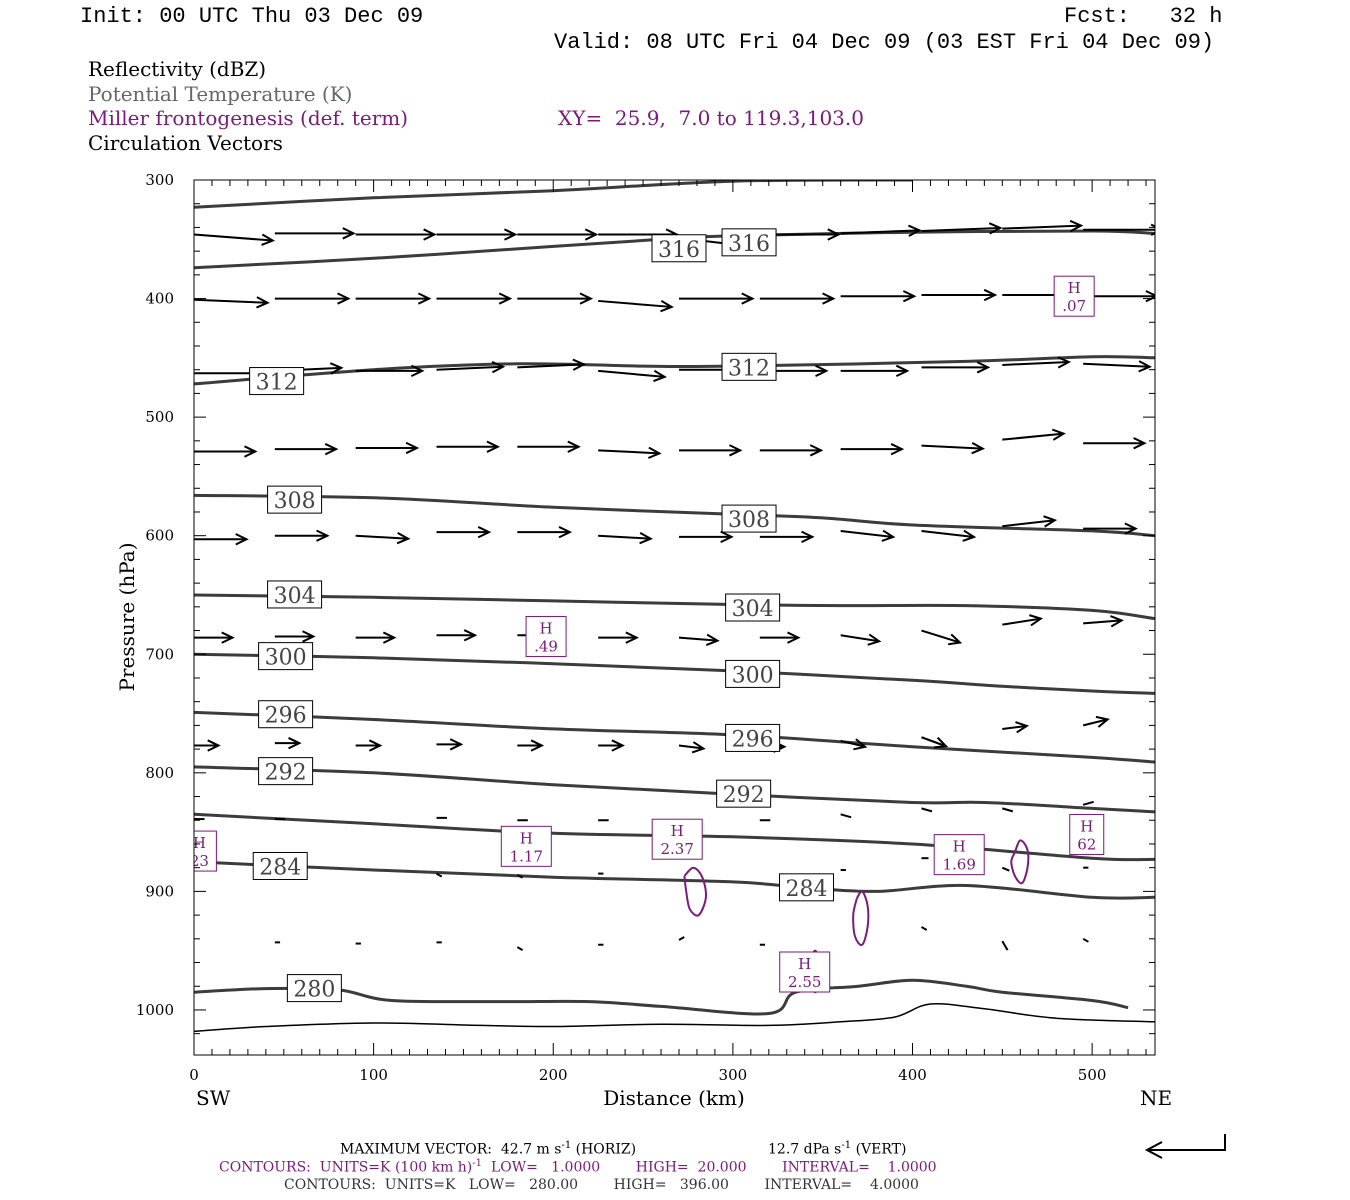 This screenshot has height=1200, width=1350. I want to click on surface-pressure-line, so click(674, 1017).